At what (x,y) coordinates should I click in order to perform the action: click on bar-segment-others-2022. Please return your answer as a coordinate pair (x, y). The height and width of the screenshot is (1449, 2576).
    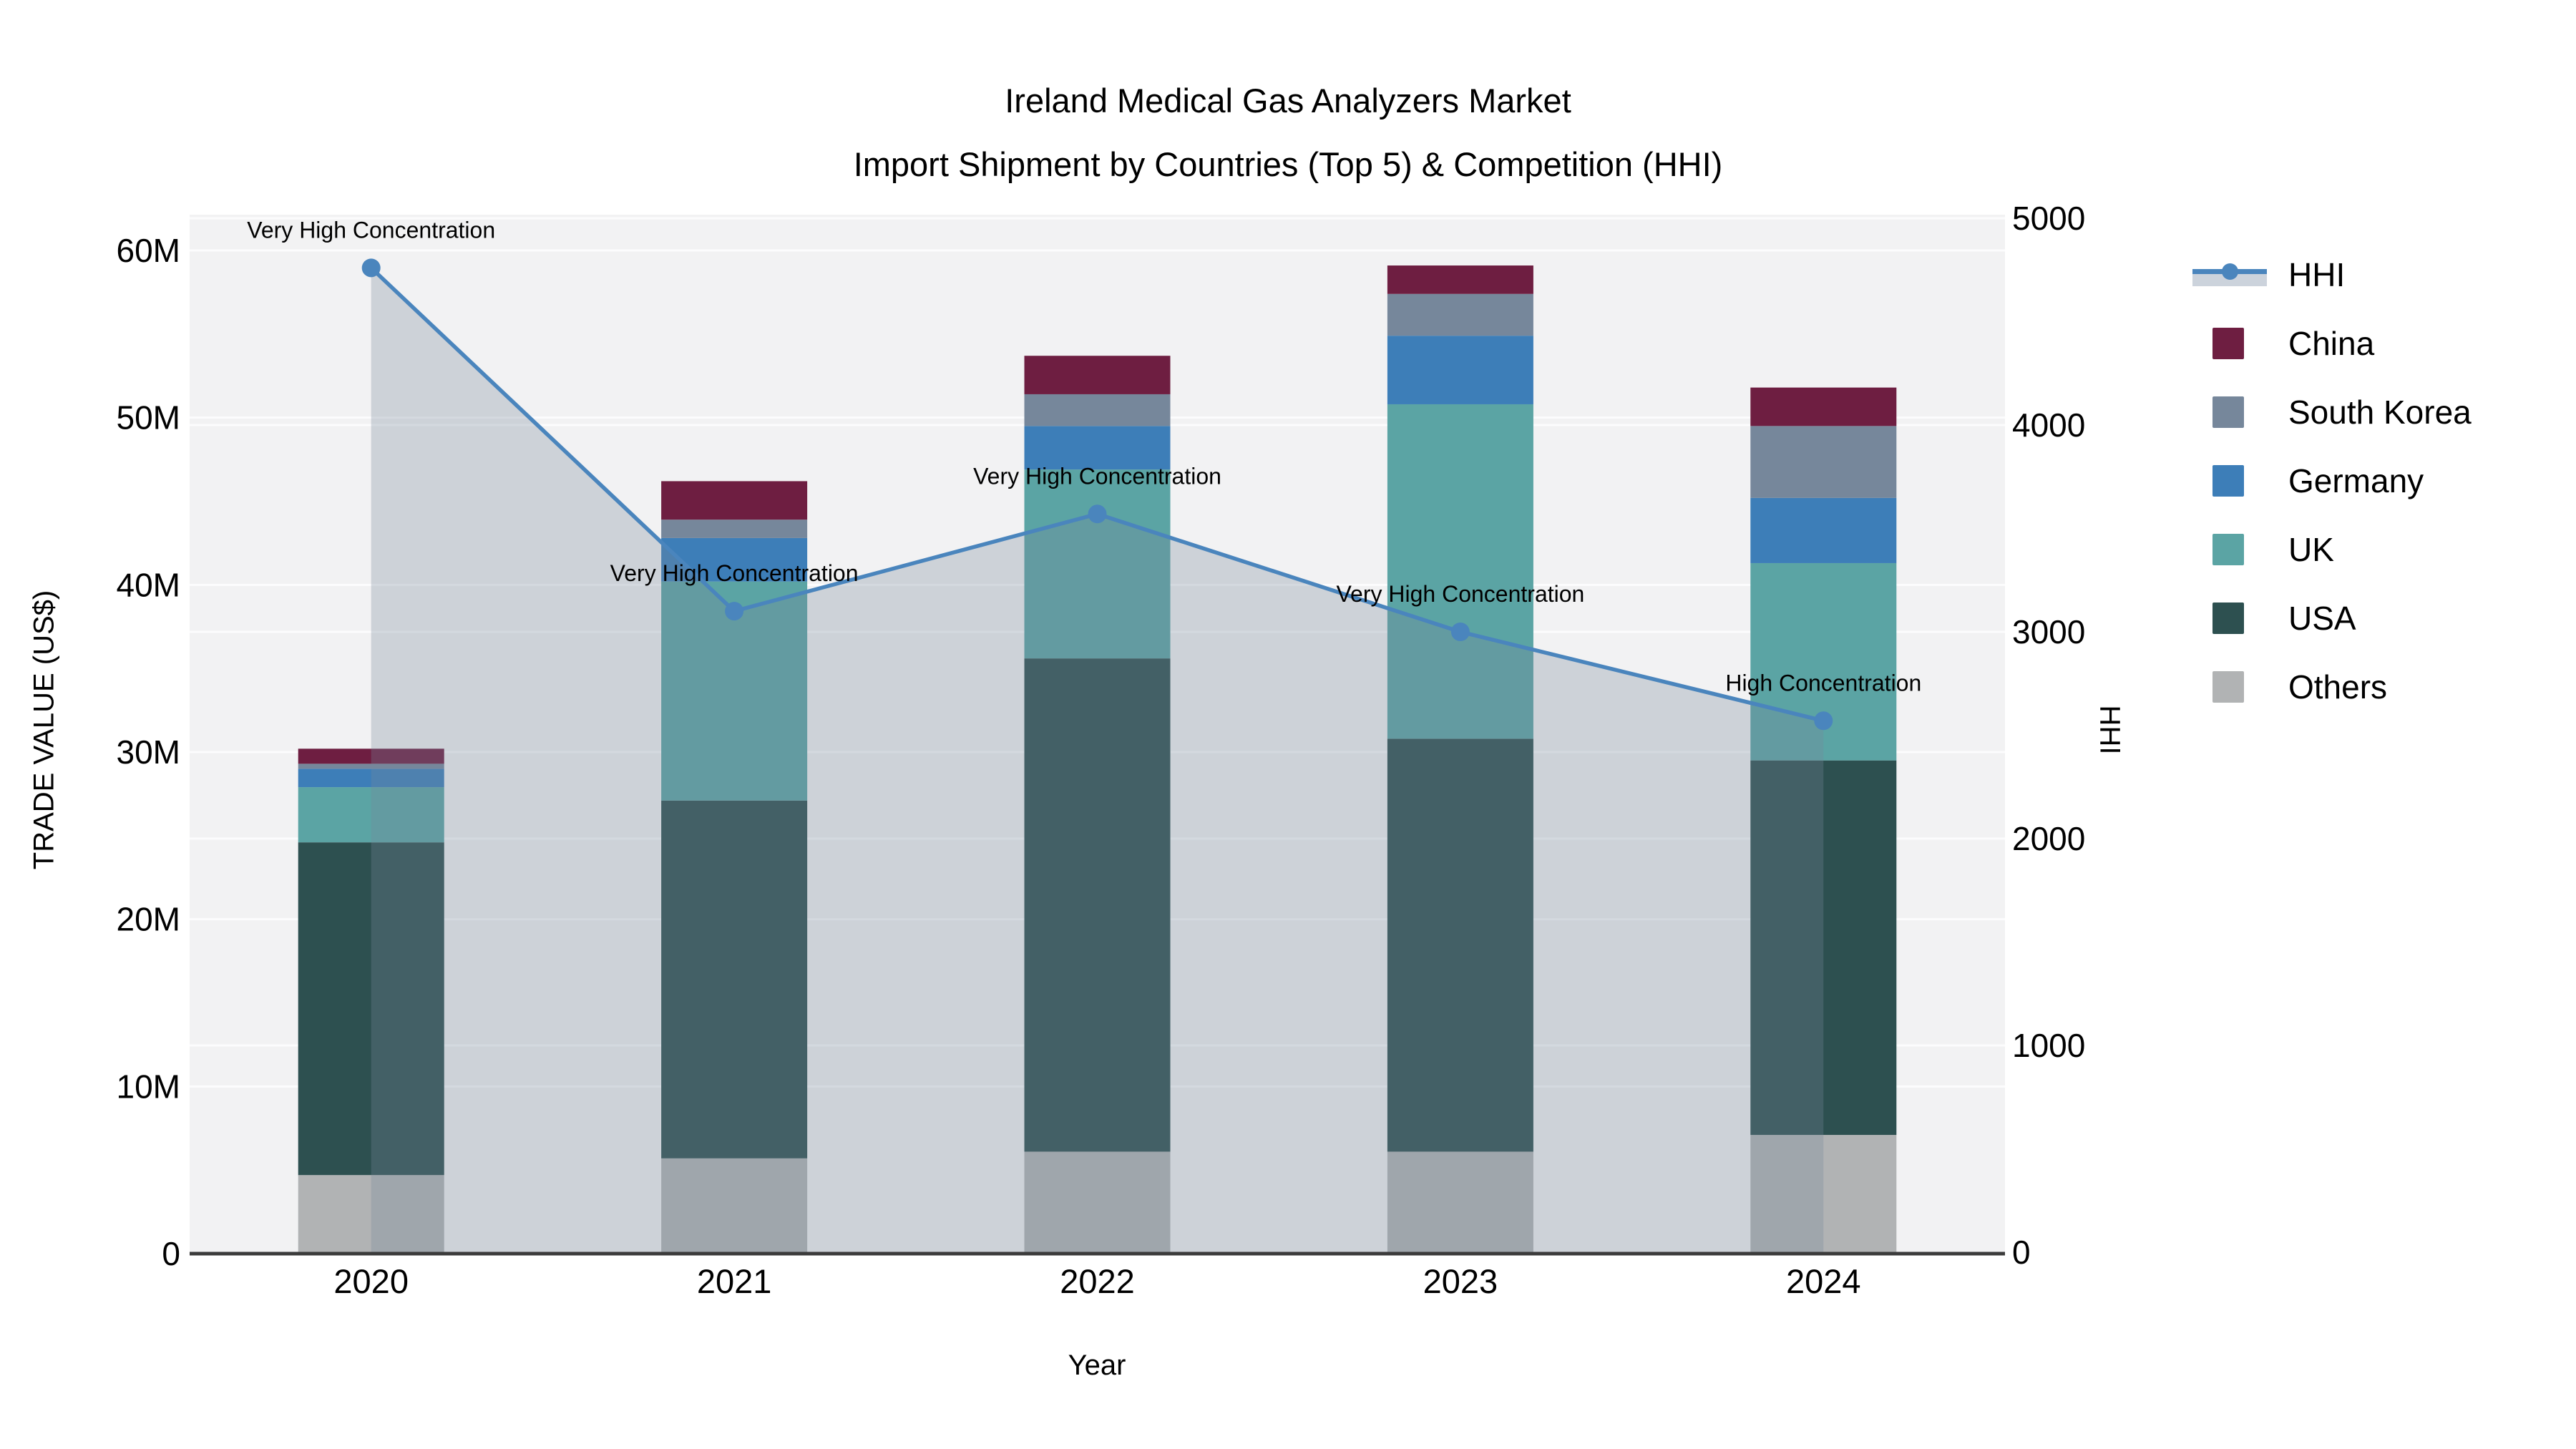
    Looking at the image, I should click on (1097, 1202).